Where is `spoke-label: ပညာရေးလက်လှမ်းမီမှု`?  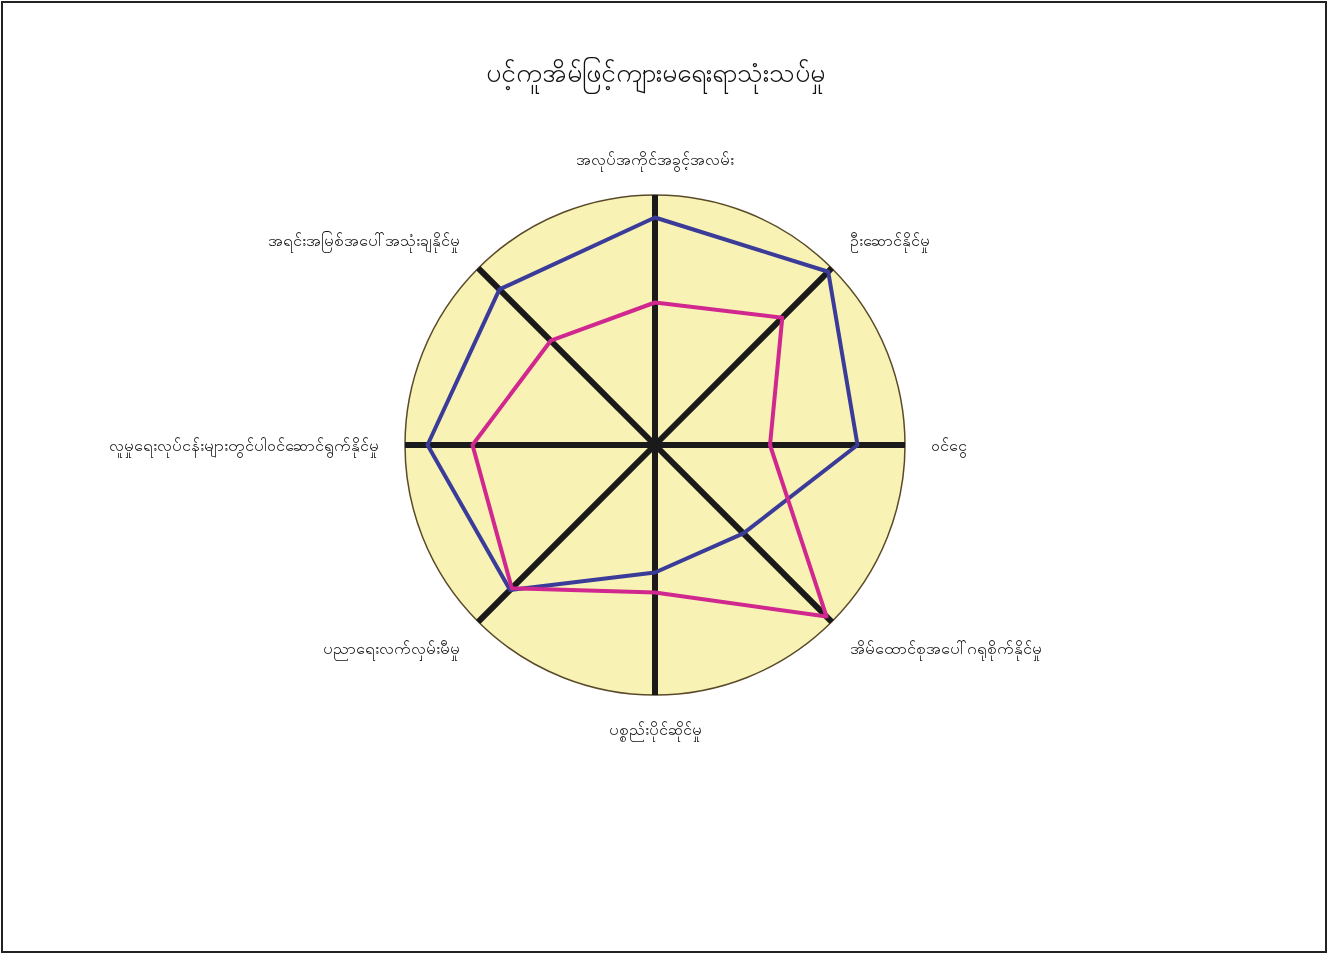 spoke-label: ပညာရေးလက်လှမ်းမီမှု is located at coordinates (391, 650).